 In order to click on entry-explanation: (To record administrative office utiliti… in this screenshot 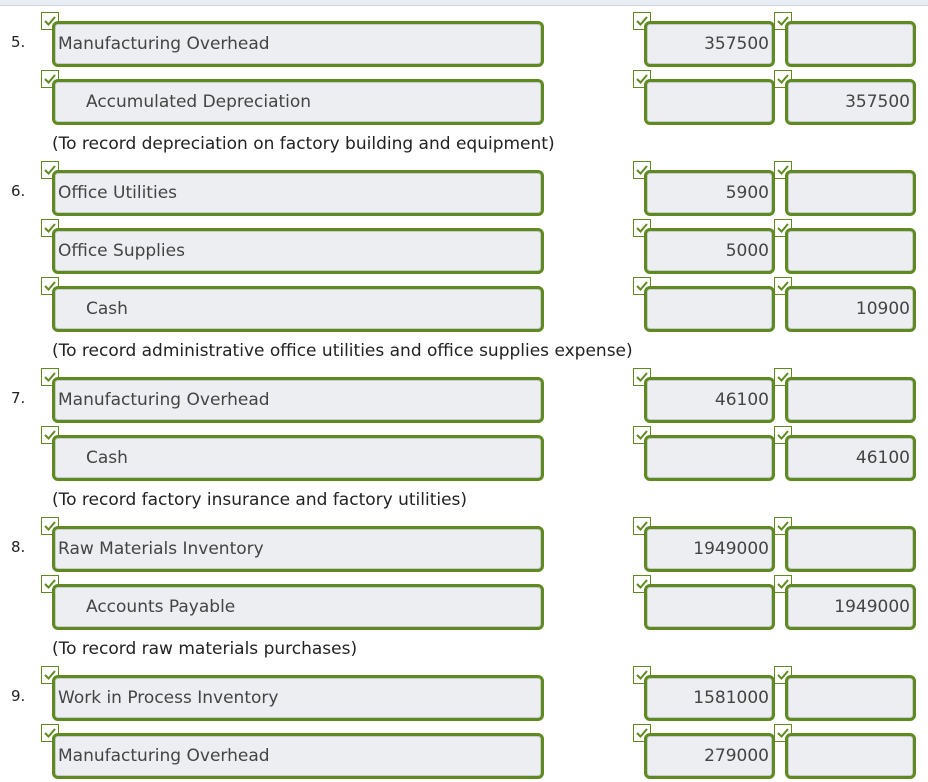, I will do `click(342, 351)`.